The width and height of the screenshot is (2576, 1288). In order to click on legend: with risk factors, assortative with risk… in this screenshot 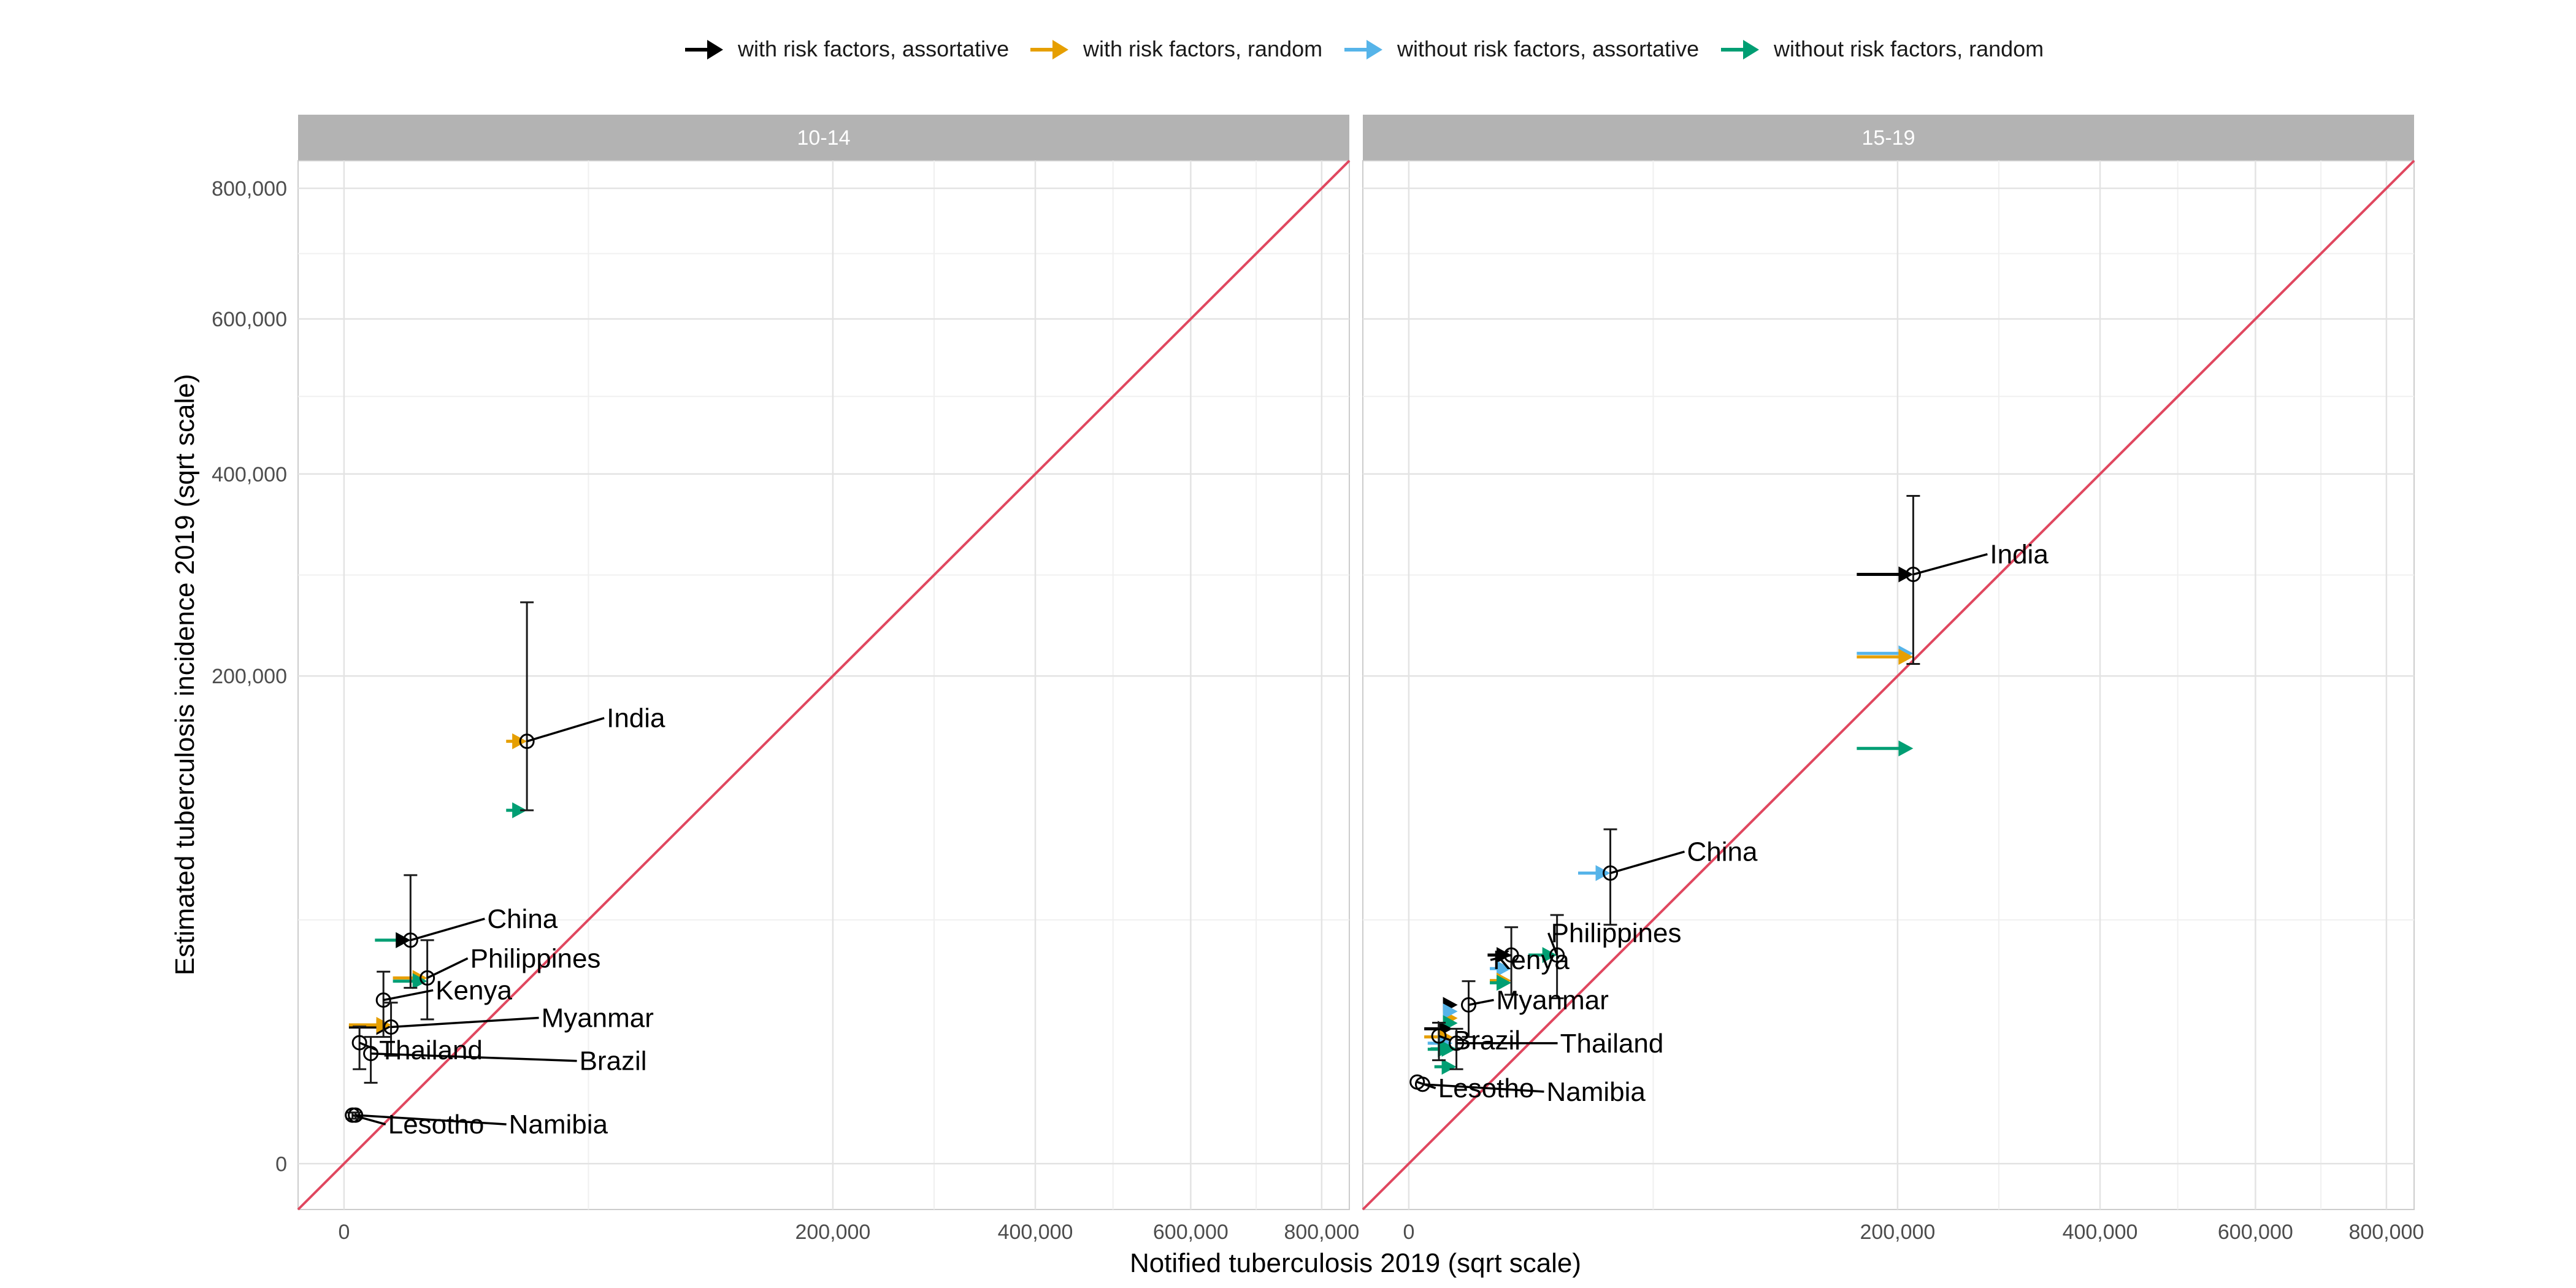, I will do `click(1364, 48)`.